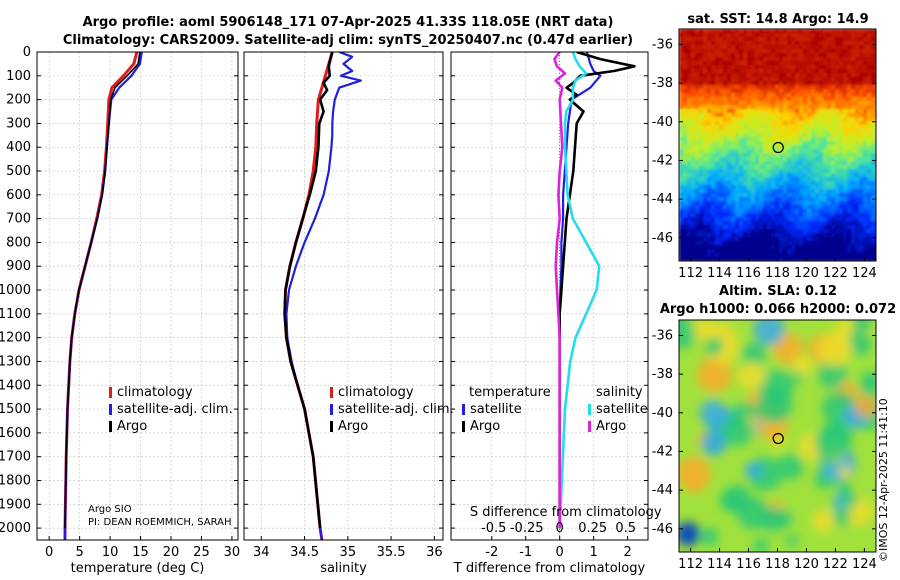  Describe the element at coordinates (690, 273) in the screenshot. I see `sst-lon-label: 112` at that location.